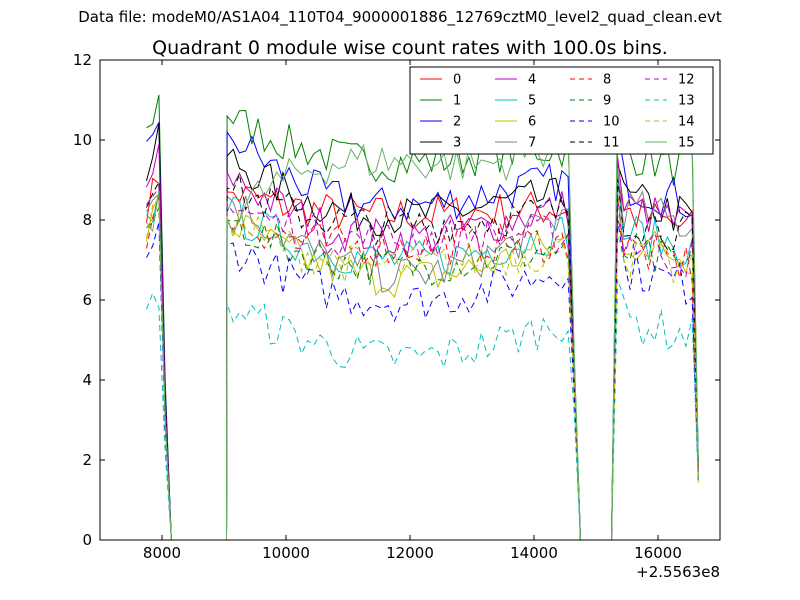 This screenshot has height=600, width=800. Describe the element at coordinates (286, 553) in the screenshot. I see `x-tick-label: 10000` at that location.